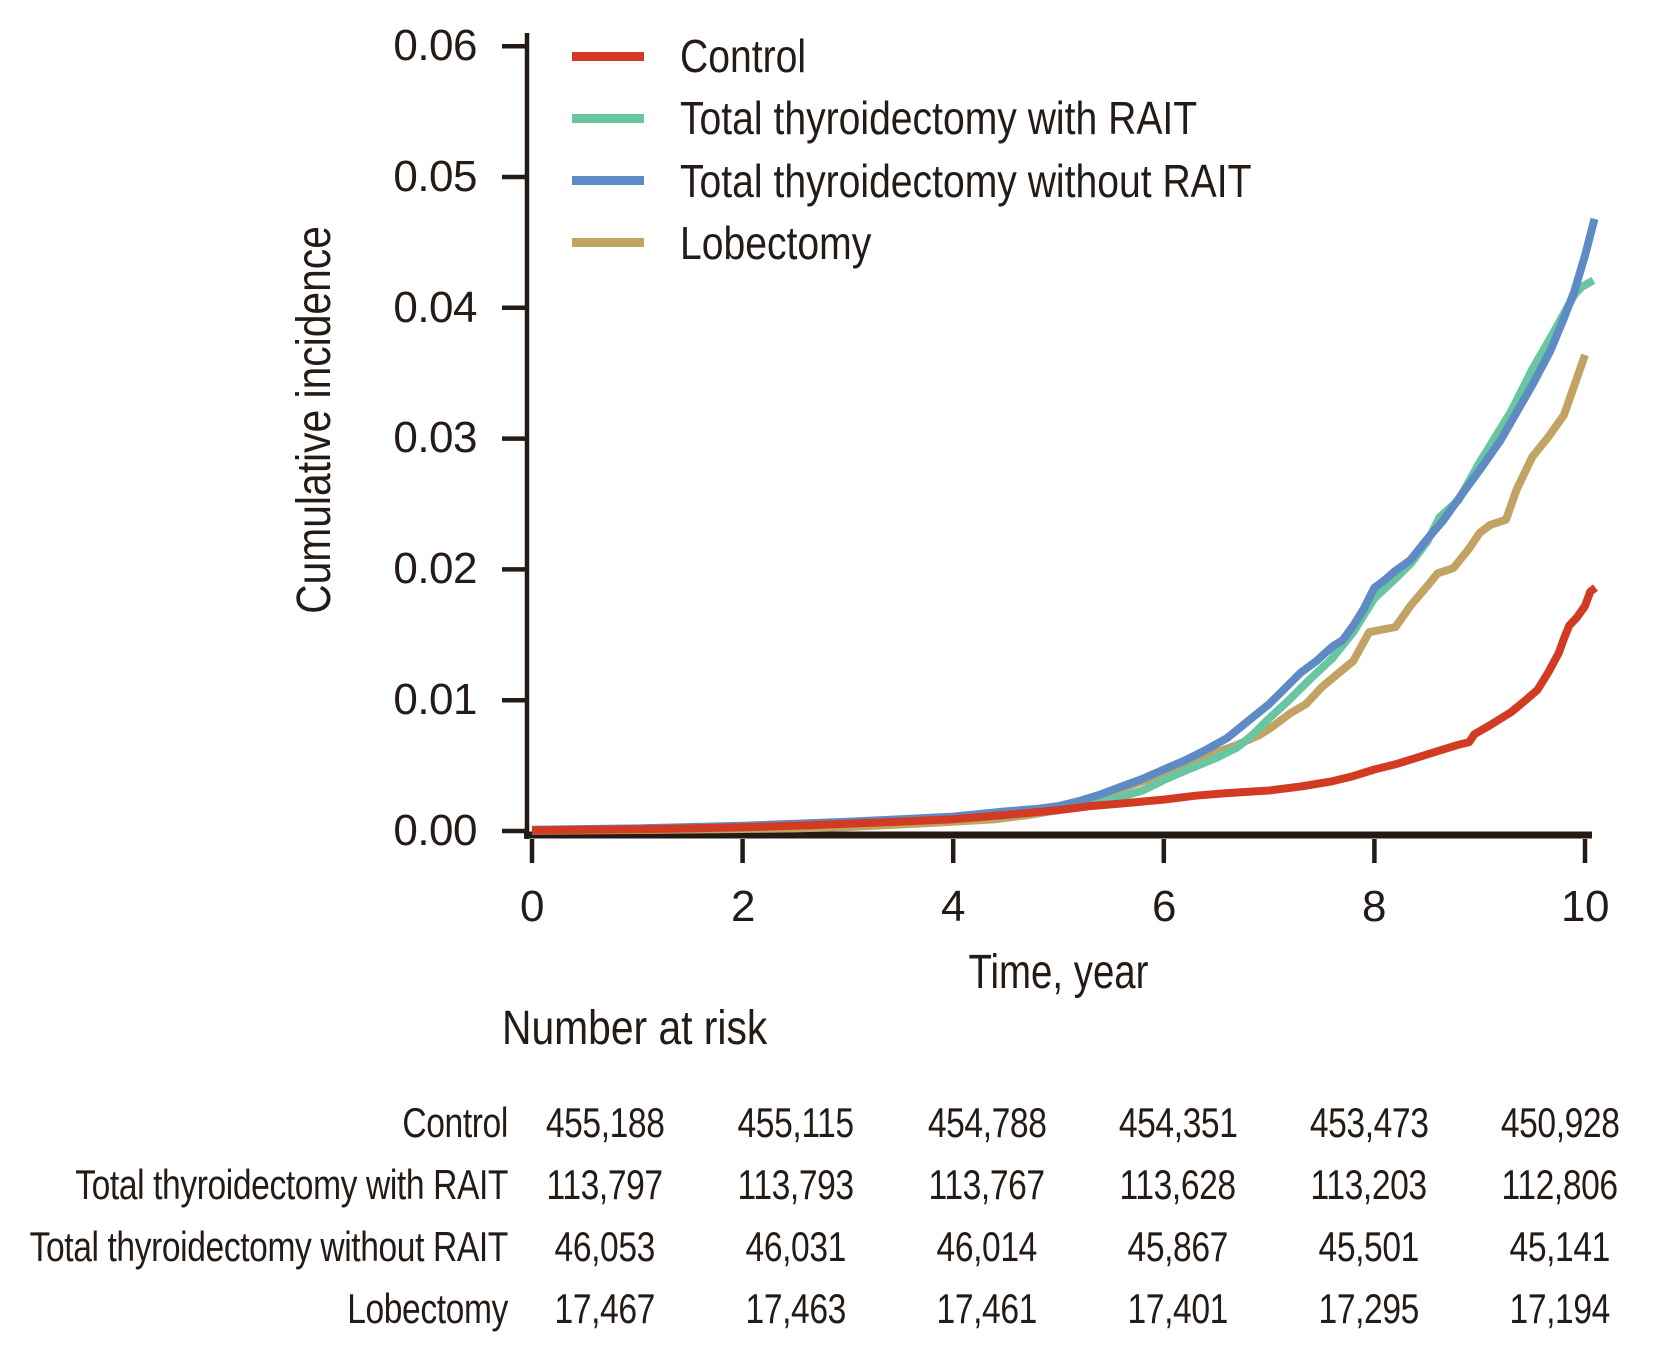  I want to click on risk-value: 455,188, so click(605, 1122).